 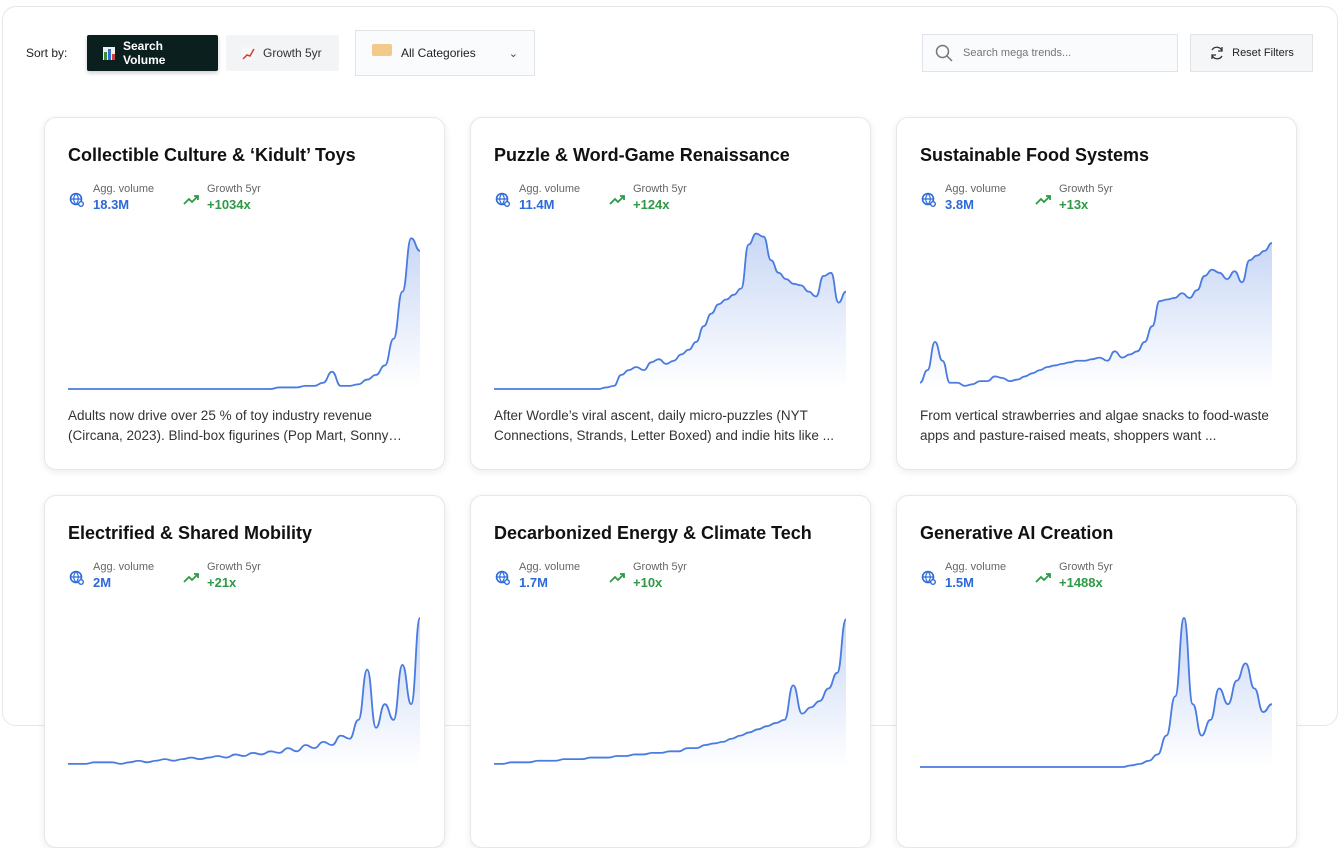 What do you see at coordinates (292, 53) in the screenshot?
I see `sort-growth-label: Growth 5yr` at bounding box center [292, 53].